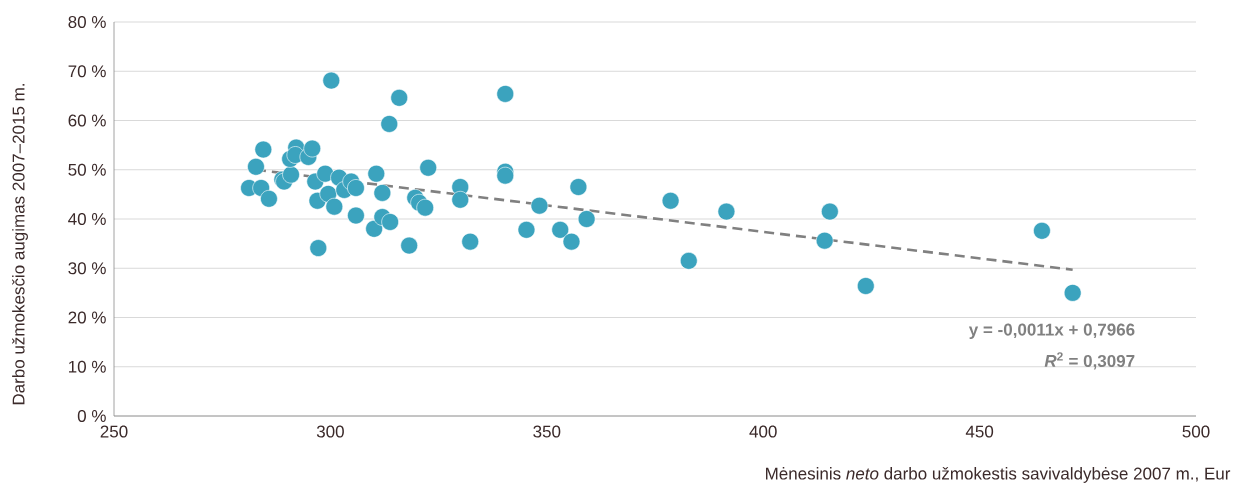 The image size is (1243, 488). What do you see at coordinates (114, 431) in the screenshot?
I see `x-tick-label: 250` at bounding box center [114, 431].